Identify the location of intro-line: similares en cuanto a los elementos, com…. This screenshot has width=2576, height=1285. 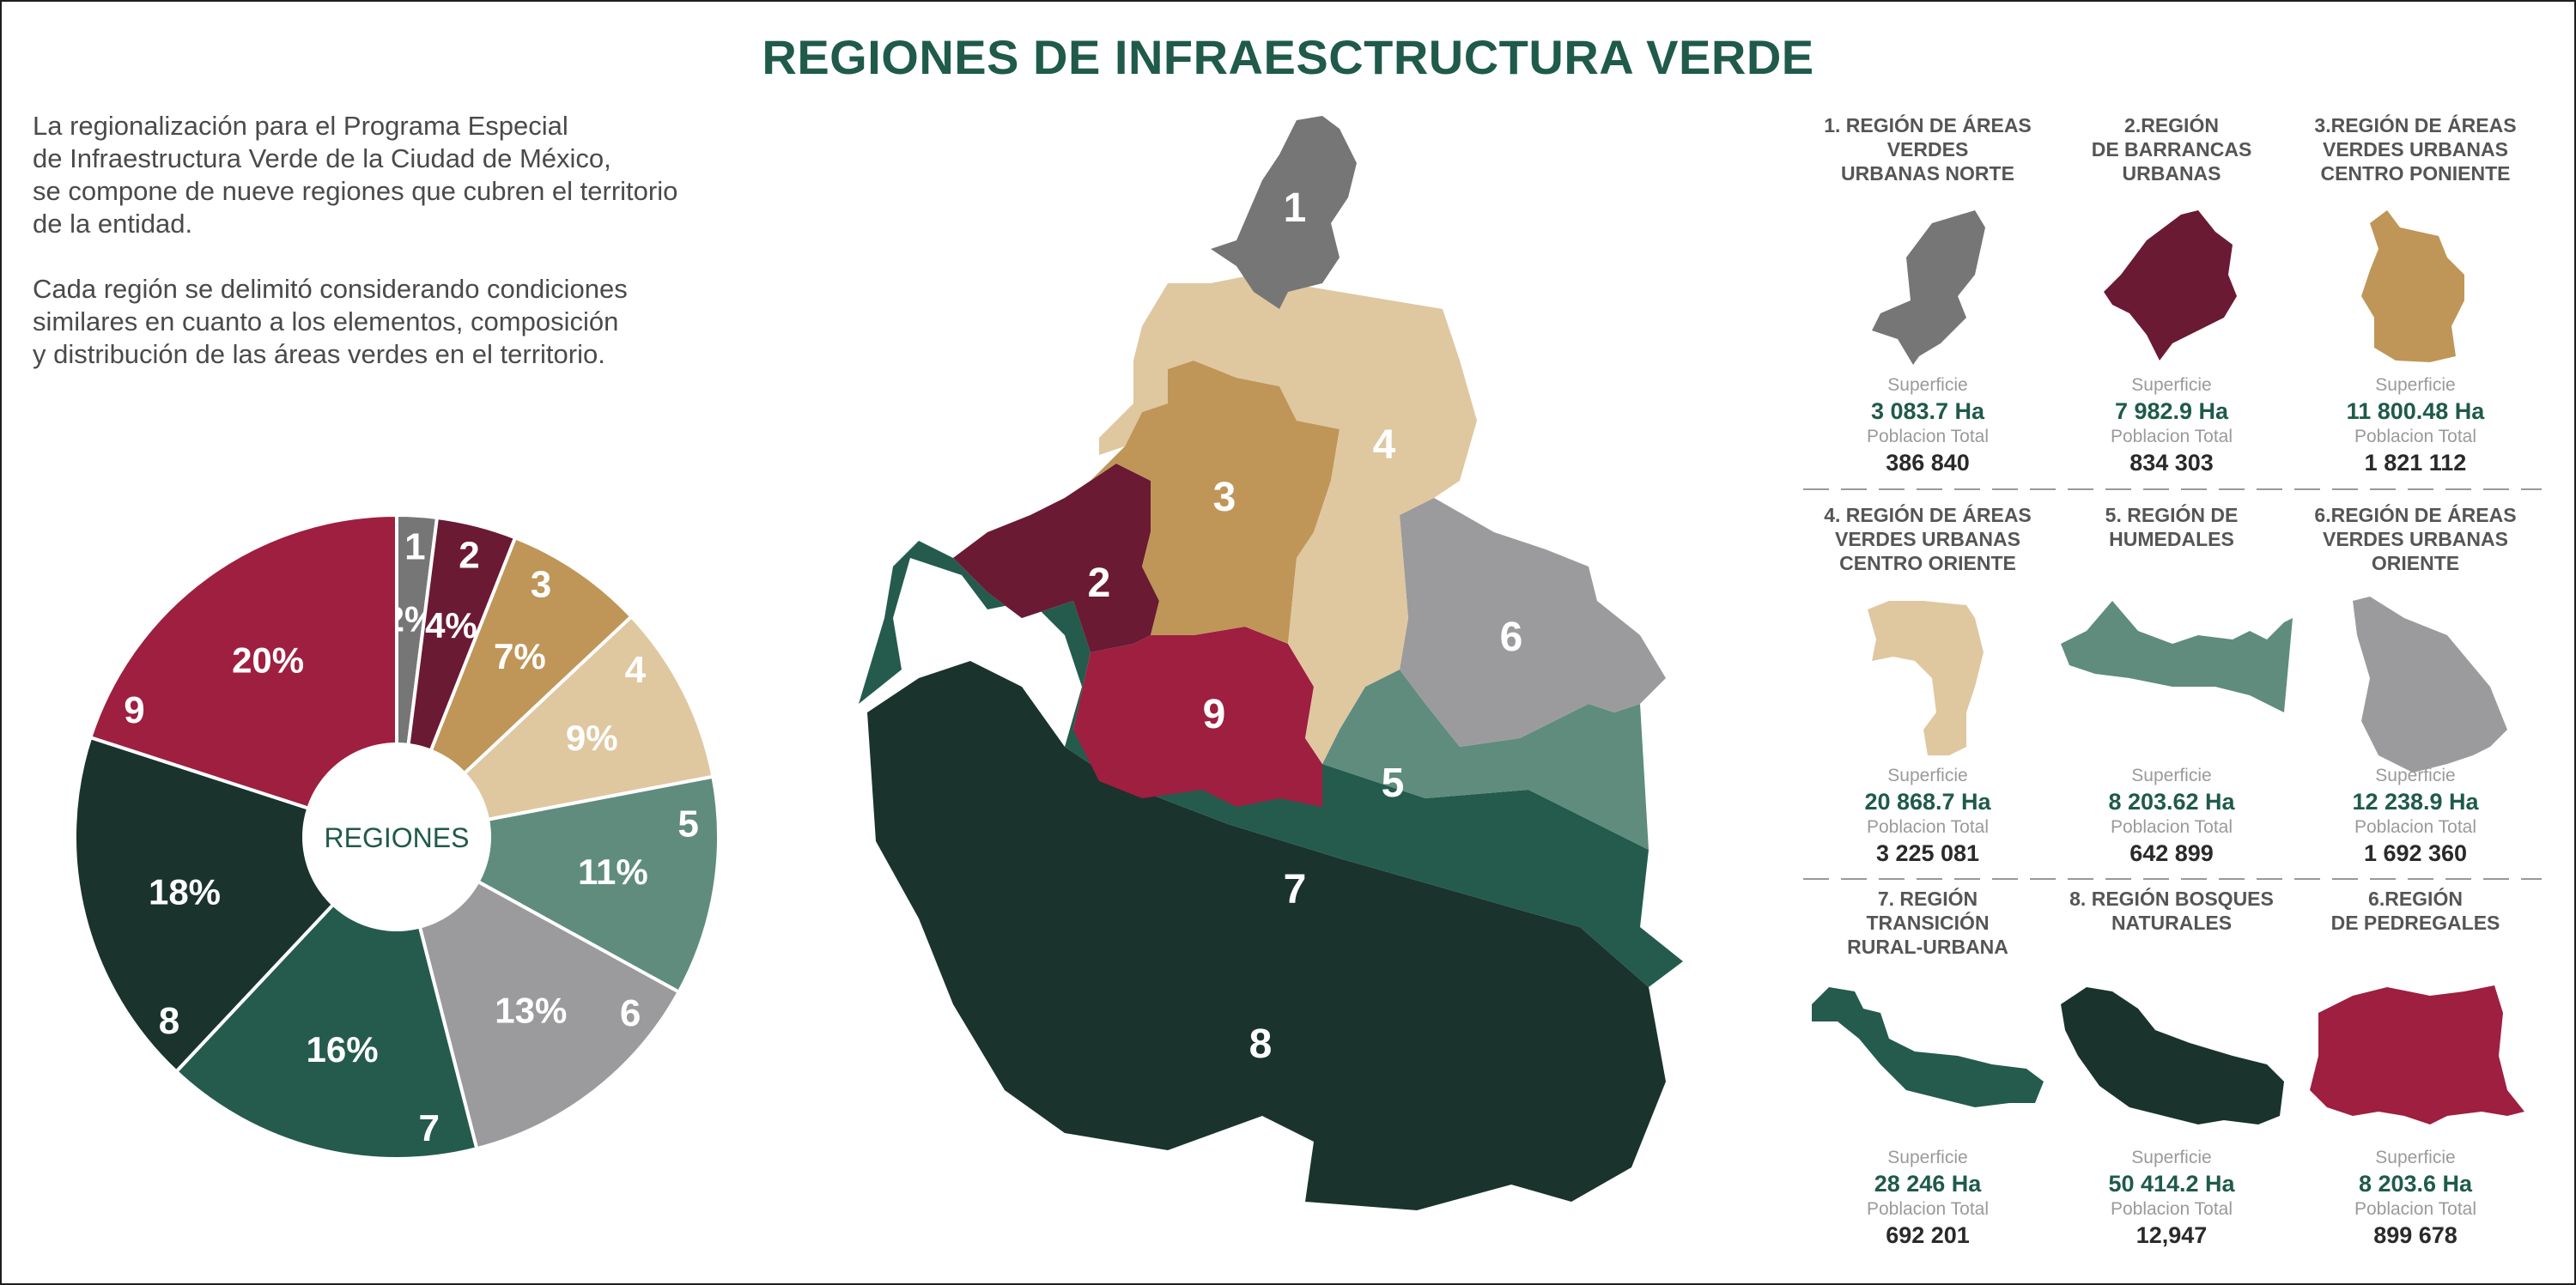
(326, 321).